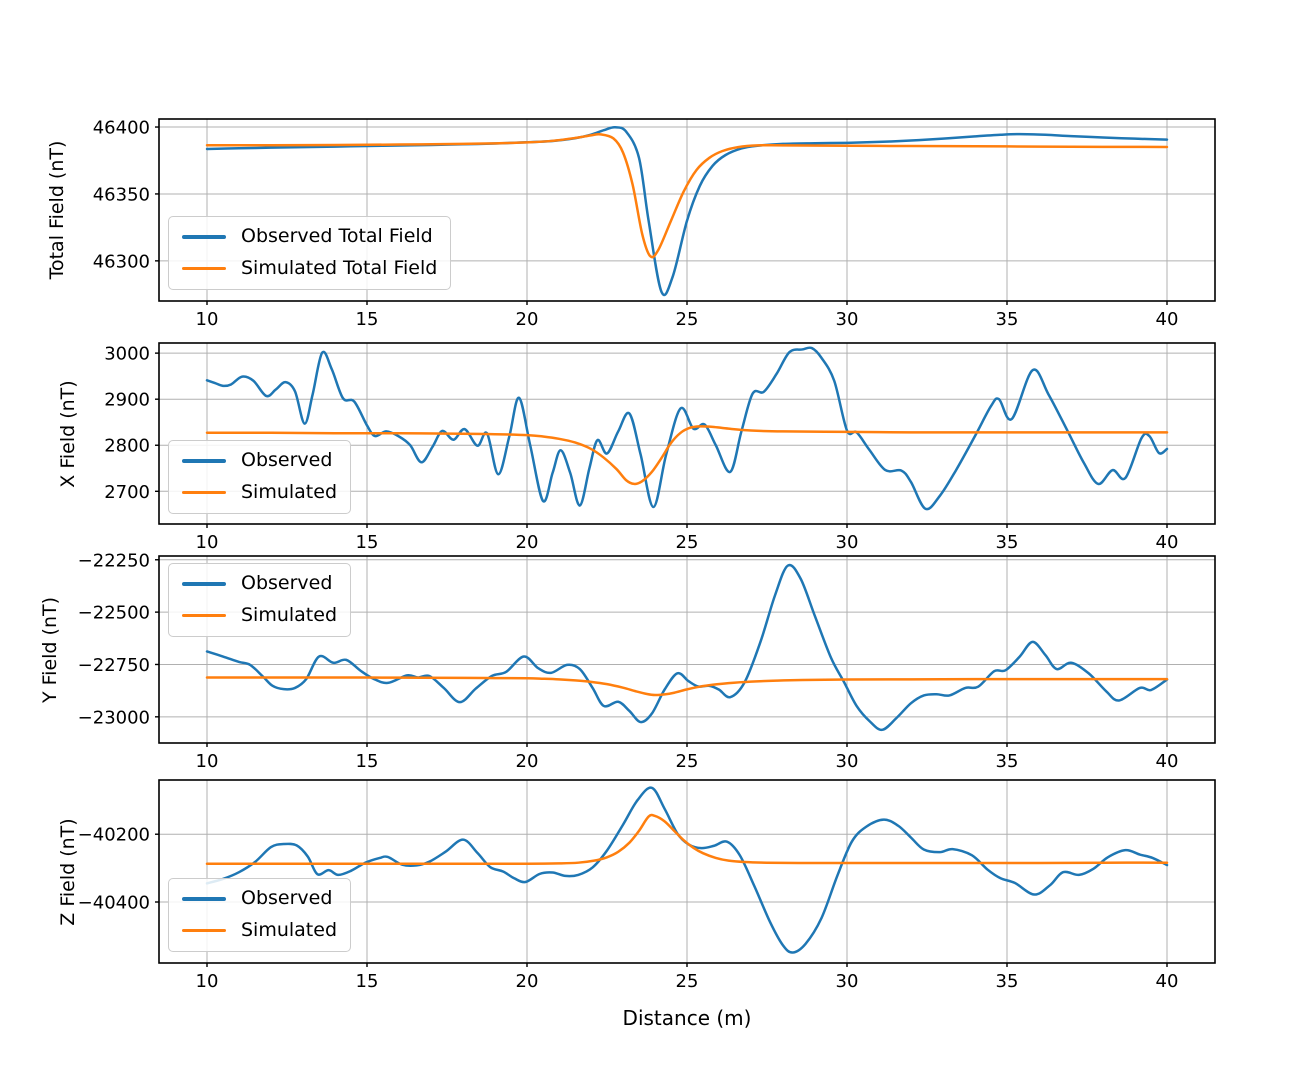  What do you see at coordinates (127, 446) in the screenshot?
I see `y-tick-label: 2800` at bounding box center [127, 446].